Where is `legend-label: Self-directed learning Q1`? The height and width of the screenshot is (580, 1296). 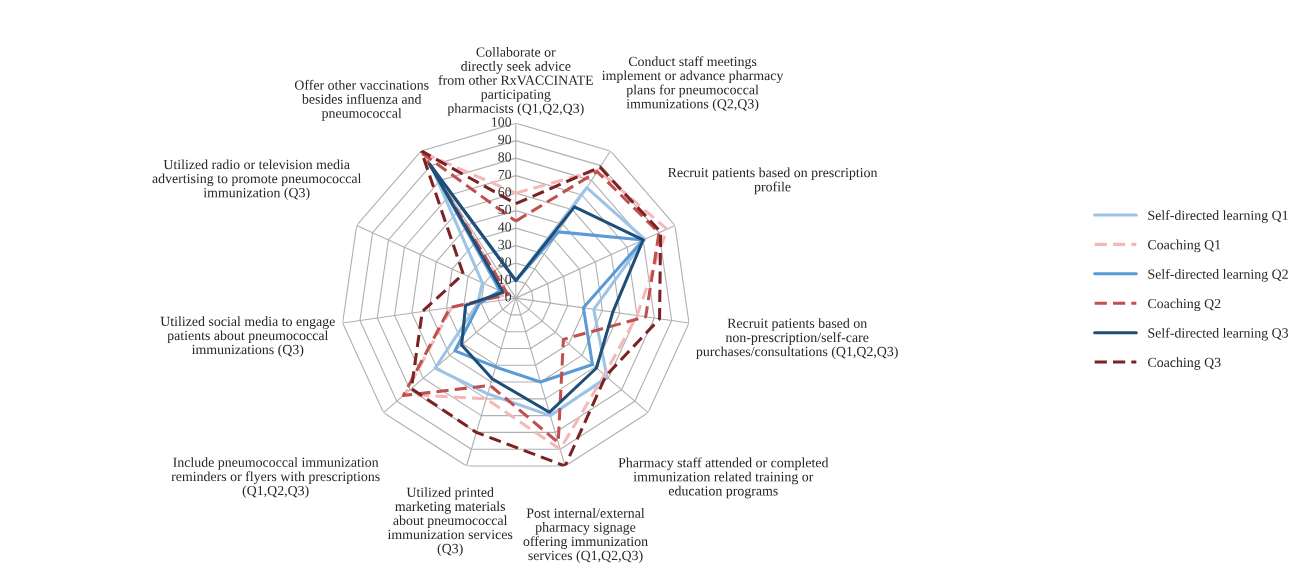
legend-label: Self-directed learning Q1 is located at coordinates (1218, 216).